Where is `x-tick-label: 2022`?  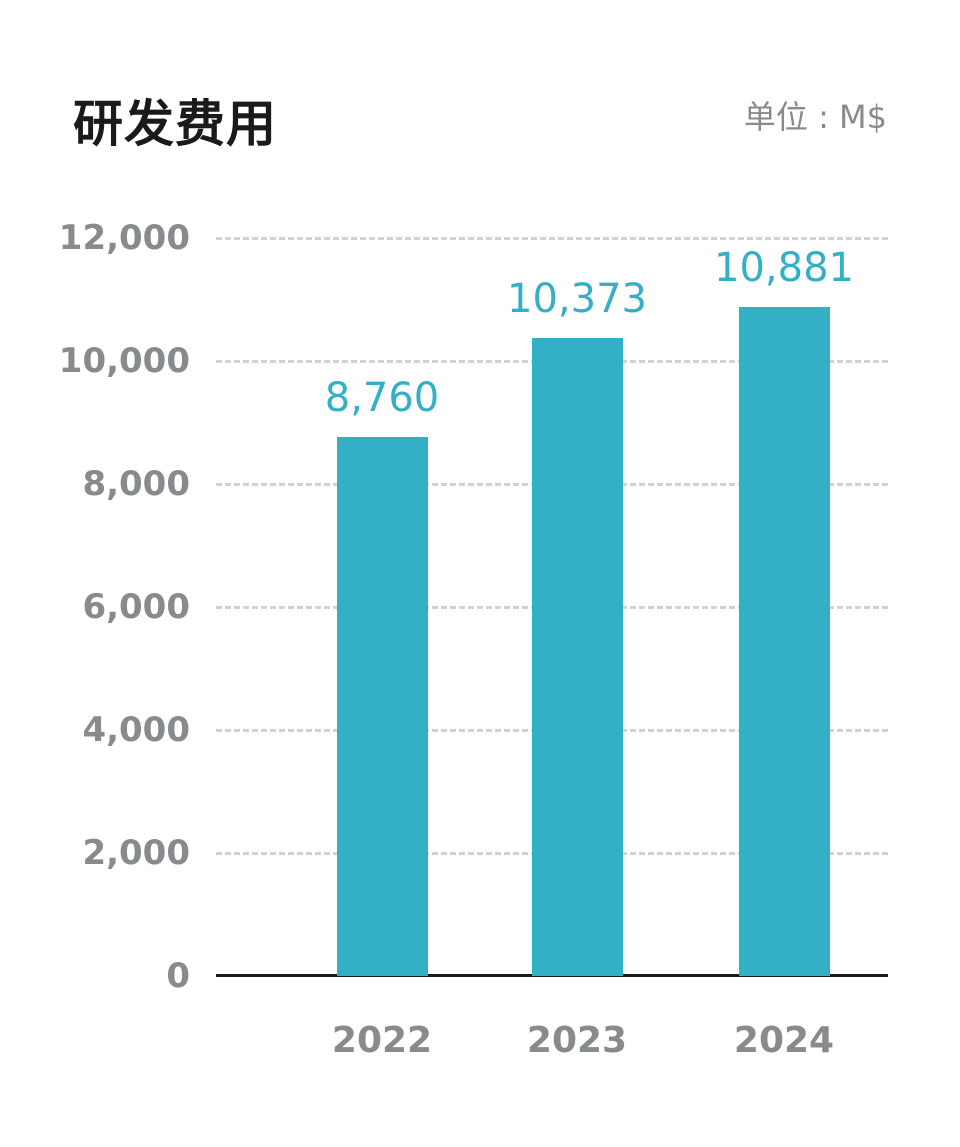
x-tick-label: 2022 is located at coordinates (382, 1040).